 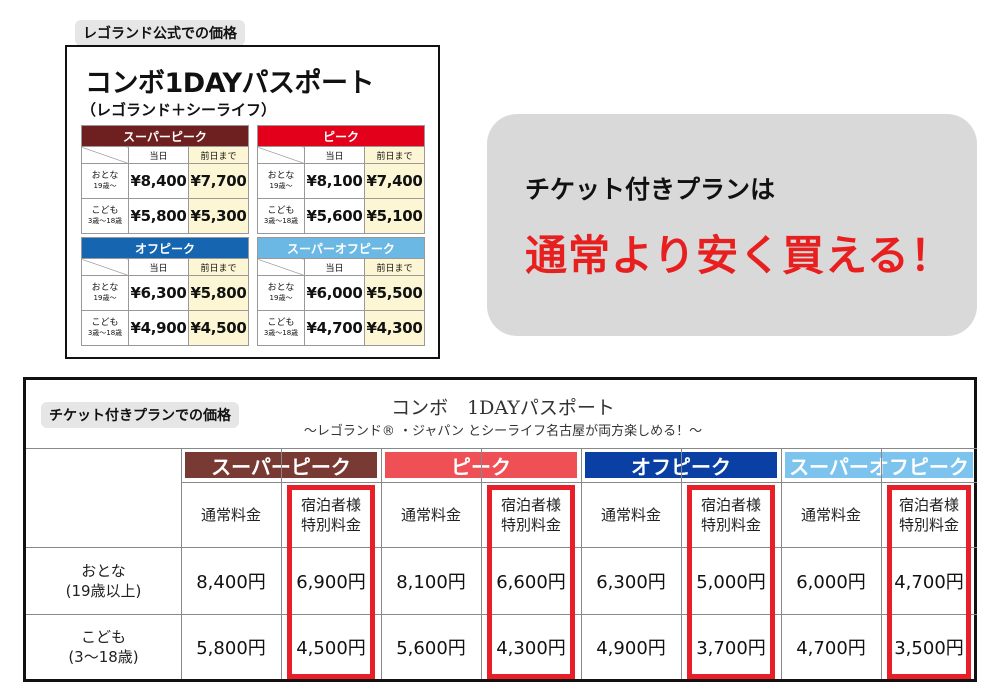 What do you see at coordinates (831, 582) in the screenshot?
I see `plan-price-cell: 6,000円` at bounding box center [831, 582].